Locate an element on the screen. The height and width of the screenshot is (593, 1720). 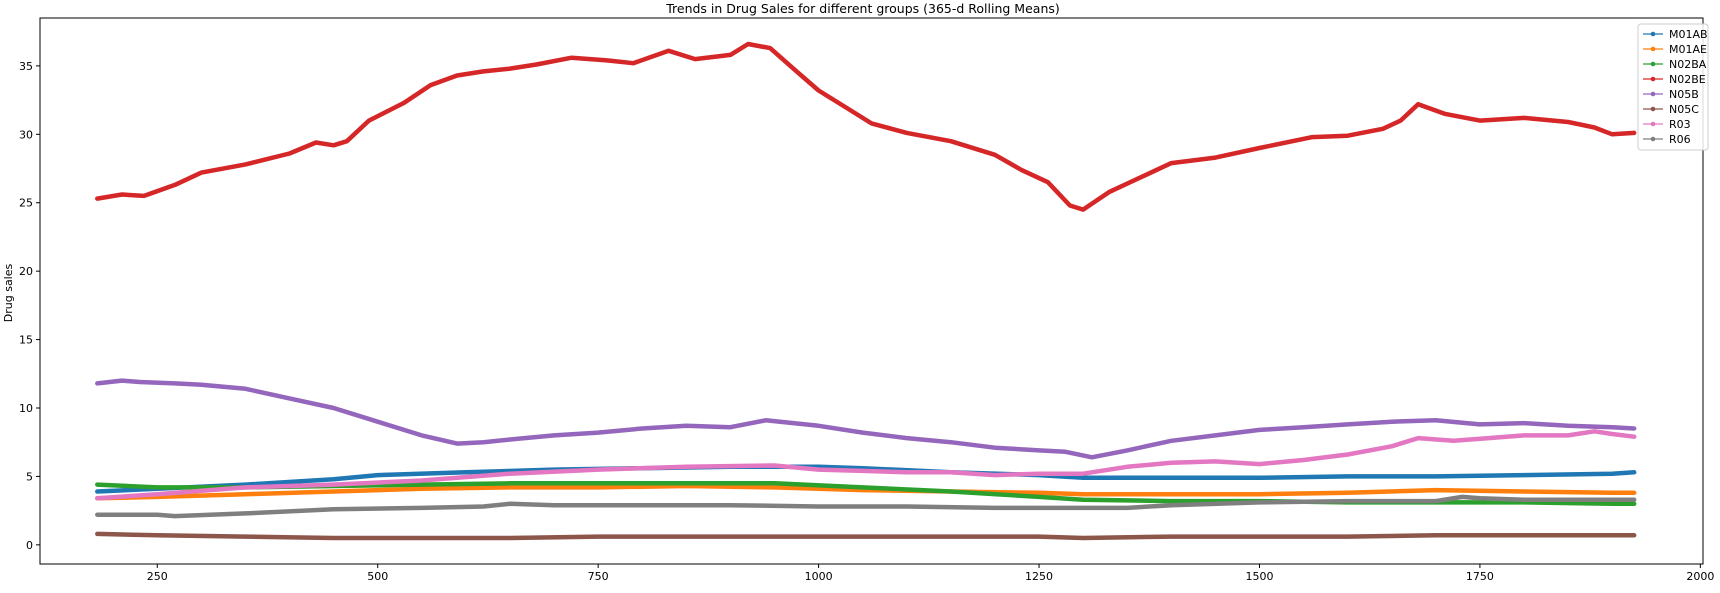
legend-item-m01ae: M01AE is located at coordinates (1675, 49).